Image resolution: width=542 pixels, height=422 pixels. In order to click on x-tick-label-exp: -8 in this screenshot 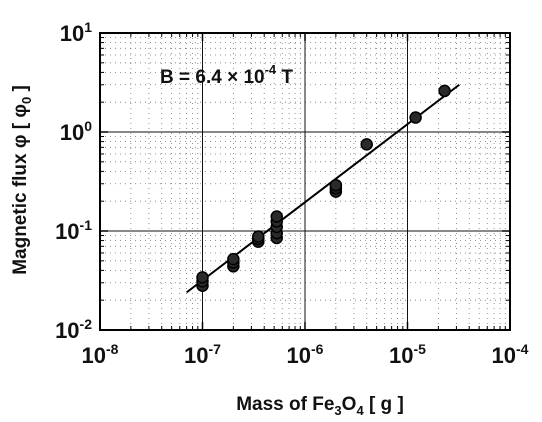, I will do `click(112, 349)`.